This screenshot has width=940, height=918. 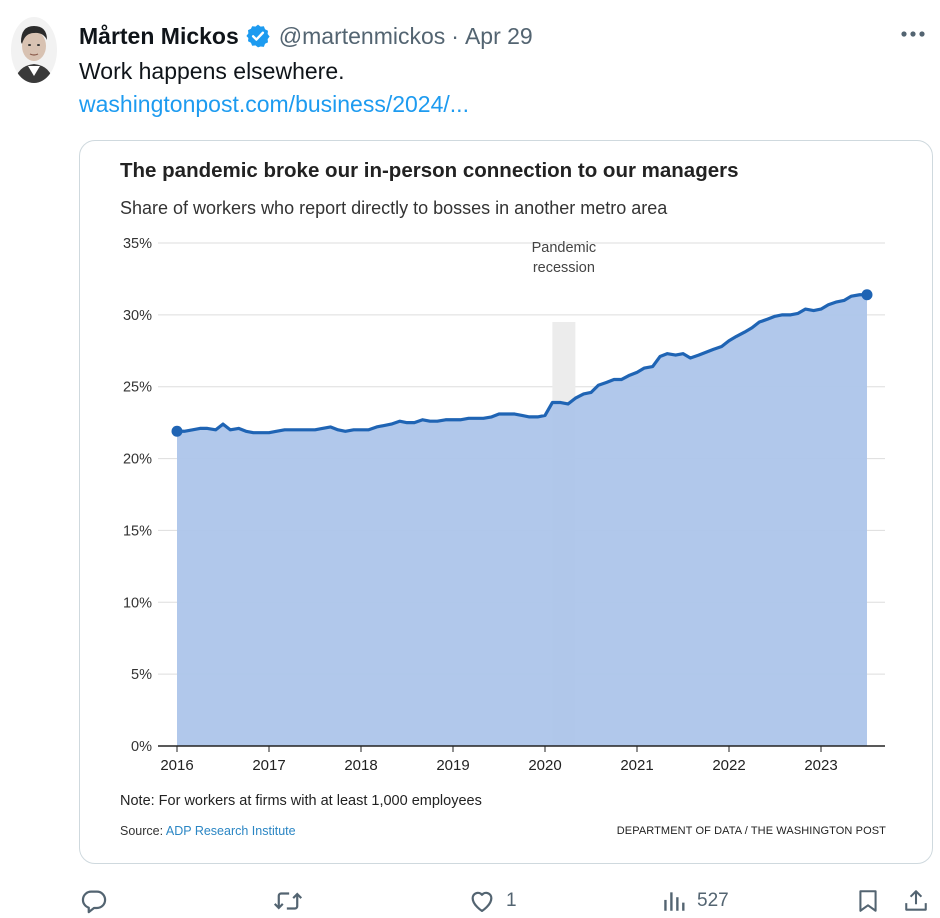 What do you see at coordinates (137, 244) in the screenshot?
I see `y-tick-label: 35%` at bounding box center [137, 244].